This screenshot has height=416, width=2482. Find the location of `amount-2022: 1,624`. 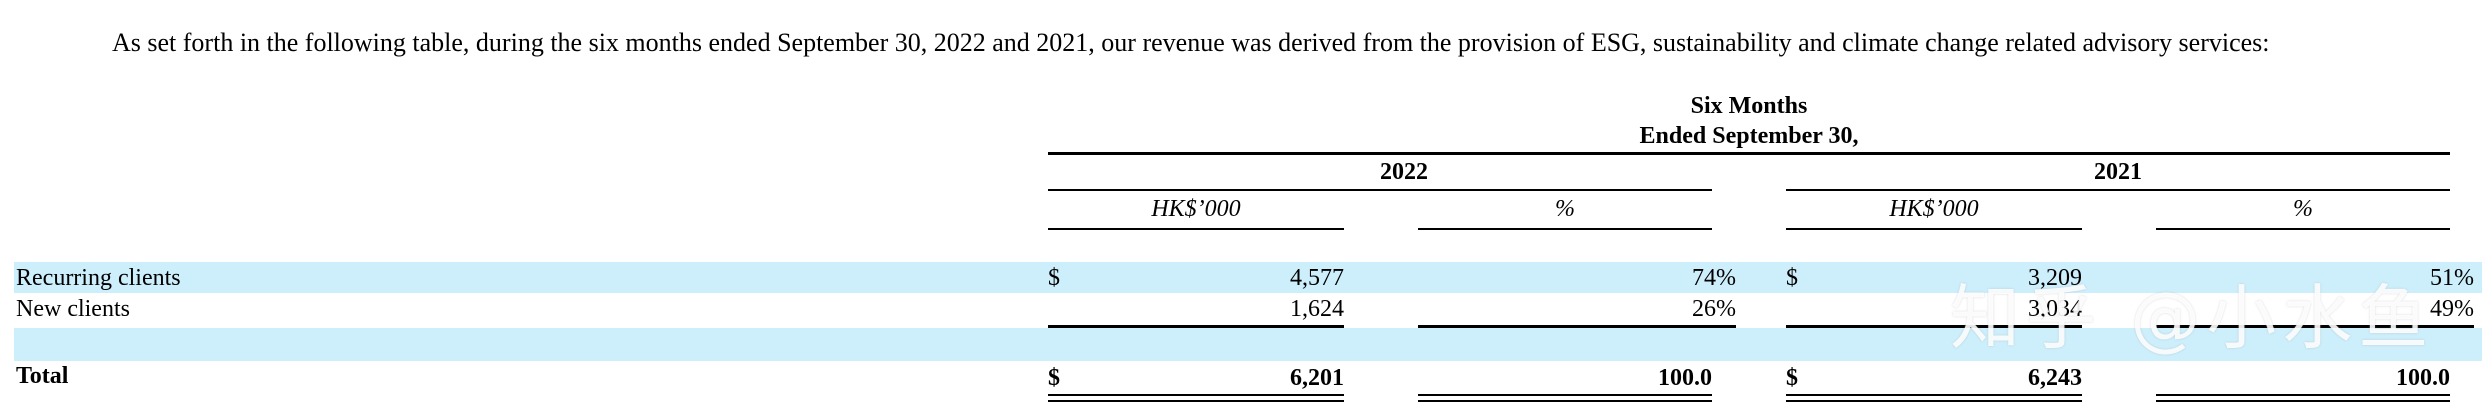

amount-2022: 1,624 is located at coordinates (1317, 309).